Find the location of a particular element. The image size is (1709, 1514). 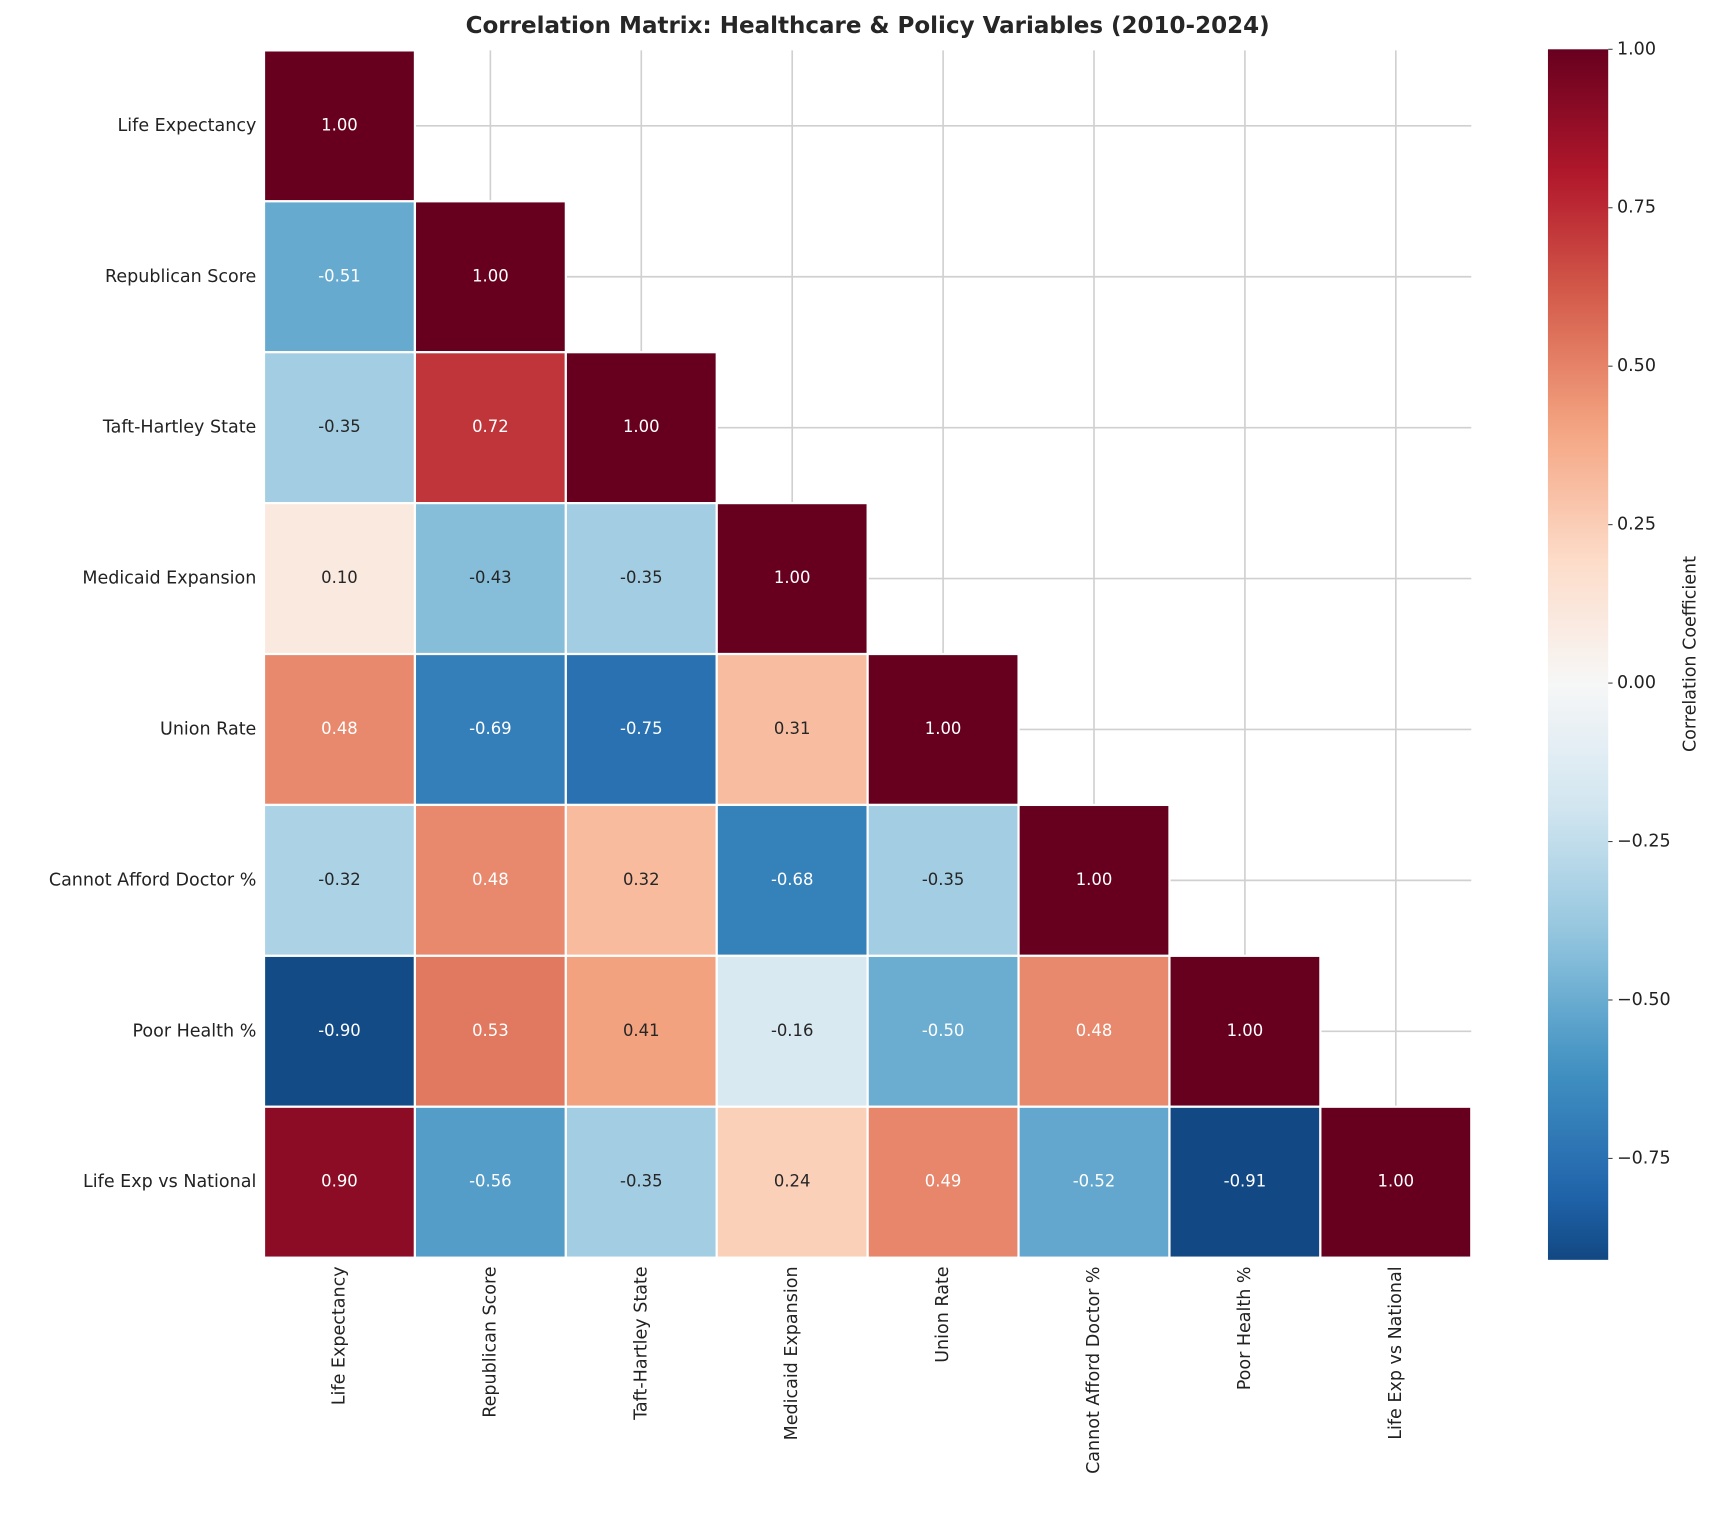

cell-label: -0.51 is located at coordinates (339, 275).